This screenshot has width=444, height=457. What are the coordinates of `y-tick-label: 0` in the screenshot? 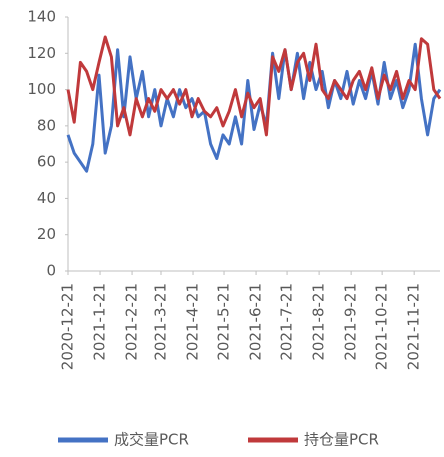 It's located at (51, 271).